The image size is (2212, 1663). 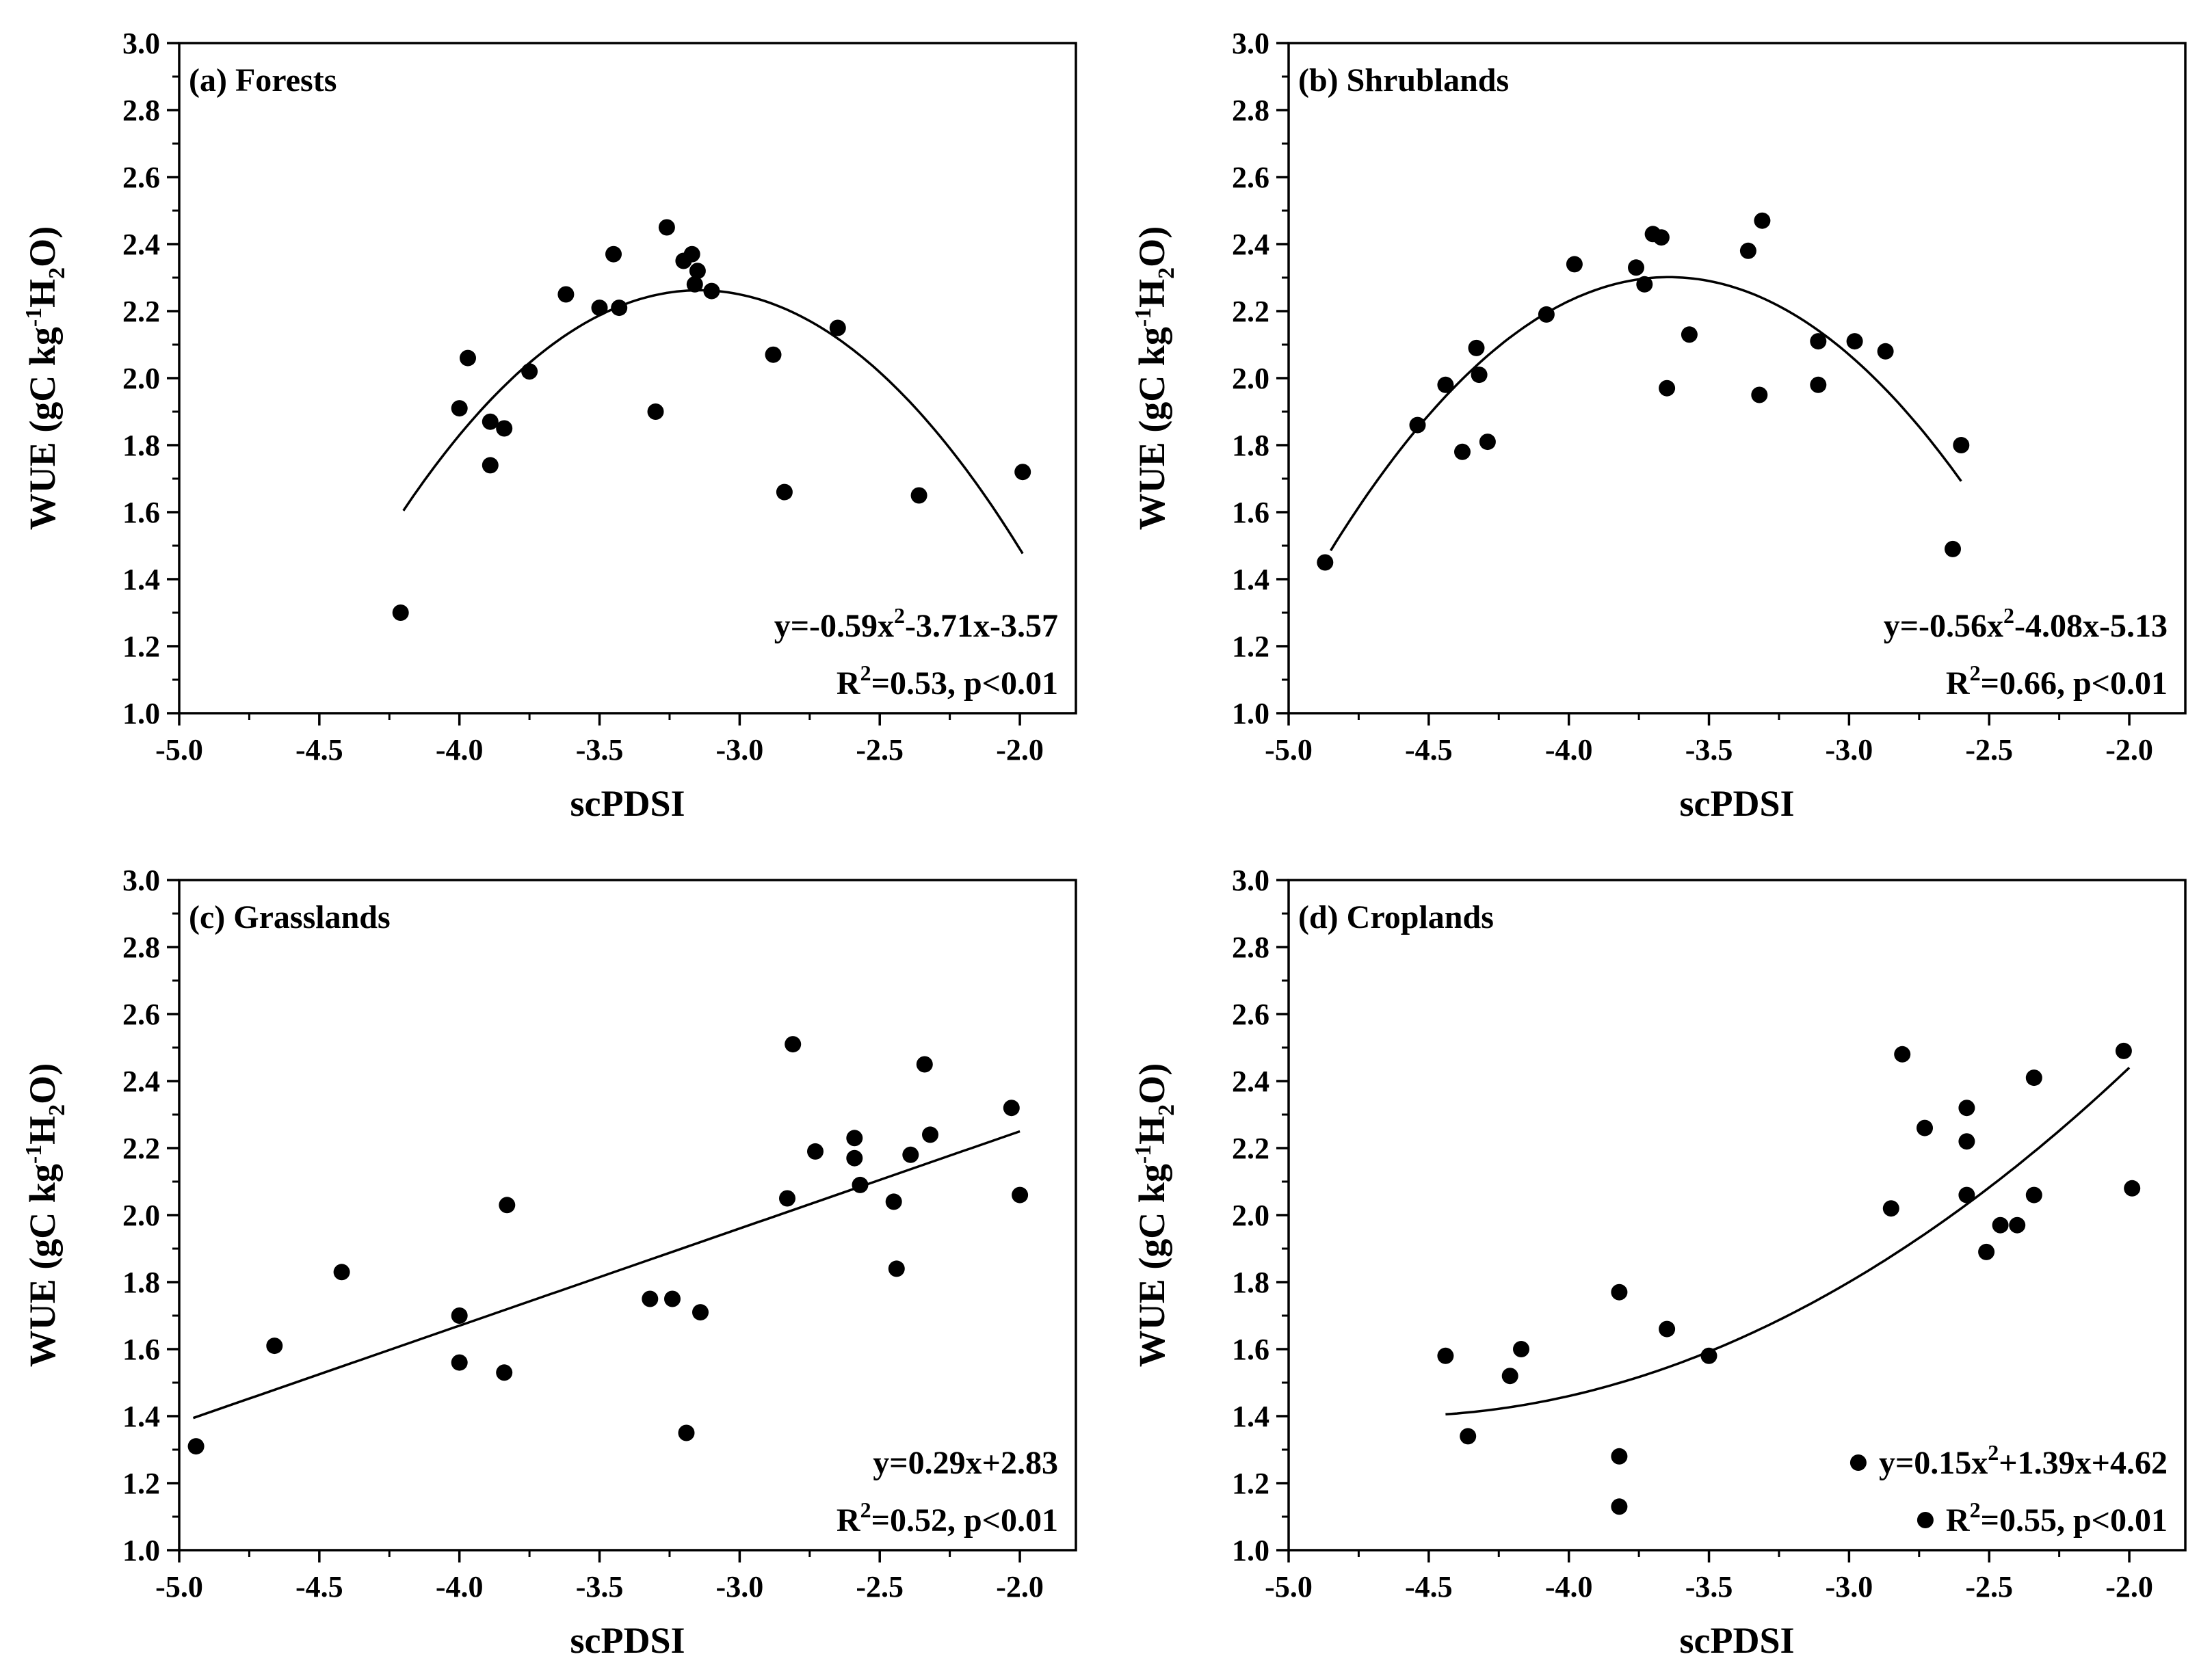 What do you see at coordinates (740, 750) in the screenshot?
I see `x-tick-label: -3.0` at bounding box center [740, 750].